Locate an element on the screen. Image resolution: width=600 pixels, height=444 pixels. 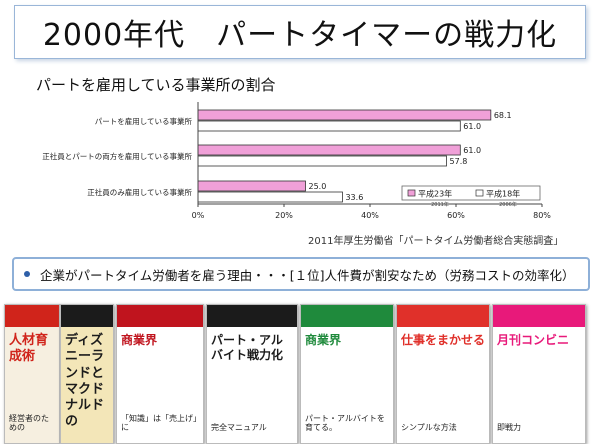
book-cover: 商業界パート・アルバイトを育てる。 is located at coordinates (347, 374).